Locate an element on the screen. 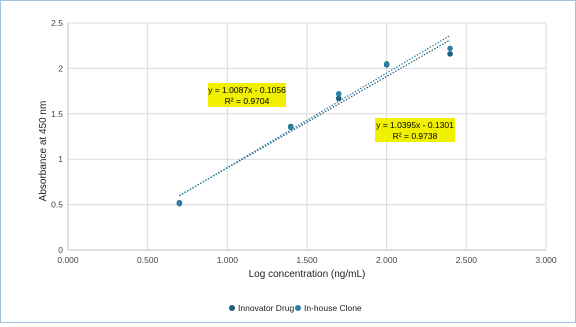  legend-label-inhouse: In-house Clone is located at coordinates (333, 308).